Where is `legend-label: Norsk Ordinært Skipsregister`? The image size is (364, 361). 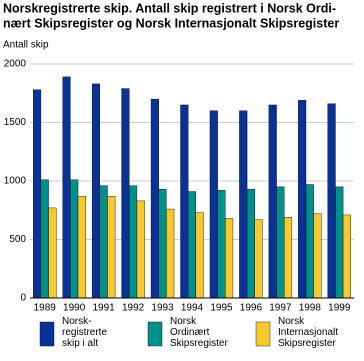
legend-label: Norsk Ordinært Skipsregister is located at coordinates (199, 332).